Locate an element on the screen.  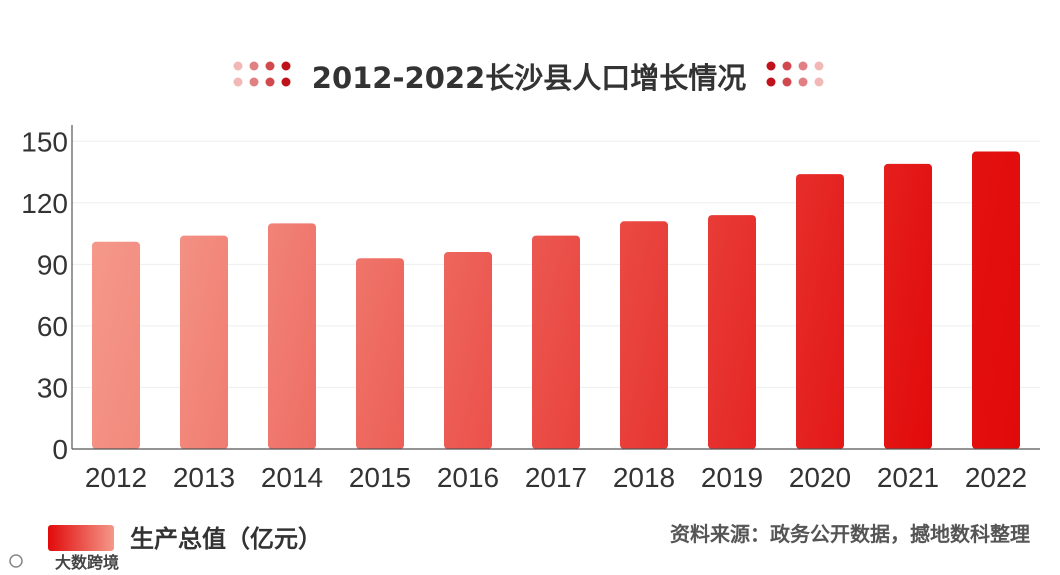
legend-swatch is located at coordinates (81, 538).